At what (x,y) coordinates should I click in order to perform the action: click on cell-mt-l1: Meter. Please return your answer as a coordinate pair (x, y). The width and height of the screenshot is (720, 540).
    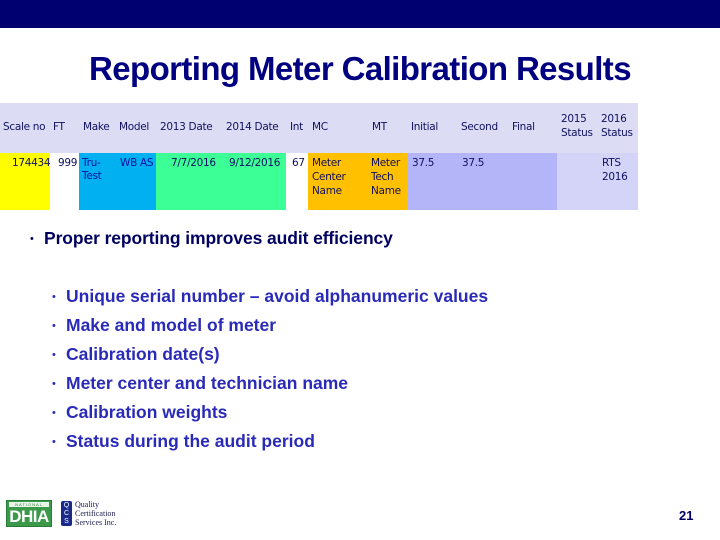
    Looking at the image, I should click on (385, 163).